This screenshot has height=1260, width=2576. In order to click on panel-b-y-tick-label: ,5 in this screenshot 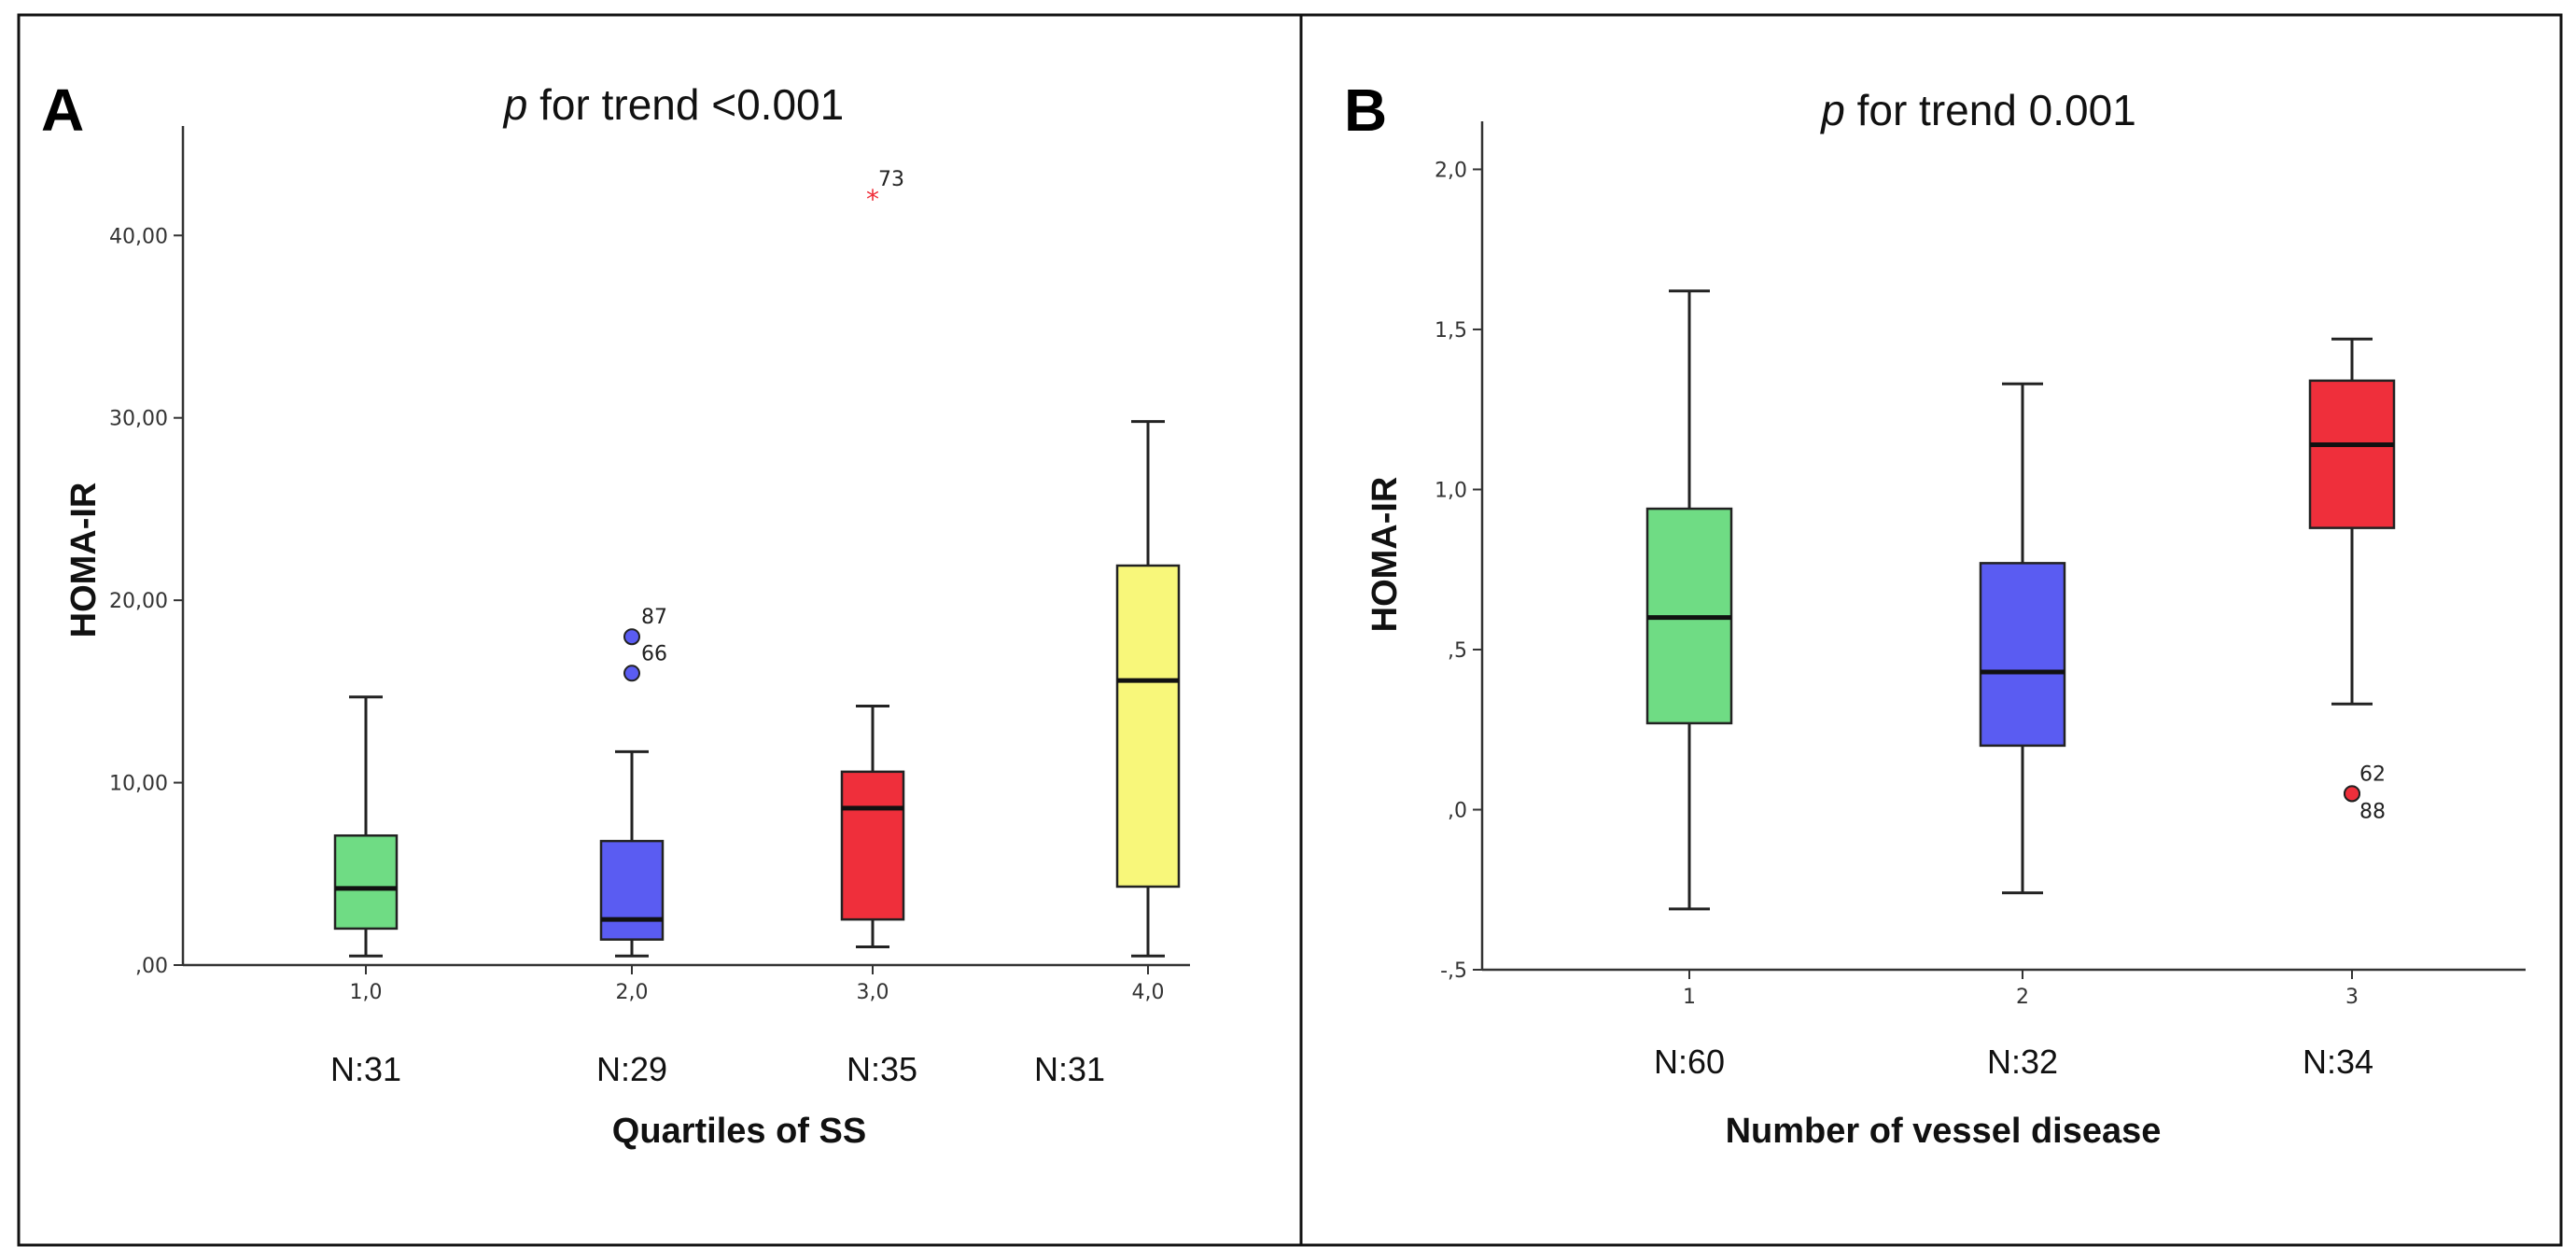, I will do `click(1457, 651)`.